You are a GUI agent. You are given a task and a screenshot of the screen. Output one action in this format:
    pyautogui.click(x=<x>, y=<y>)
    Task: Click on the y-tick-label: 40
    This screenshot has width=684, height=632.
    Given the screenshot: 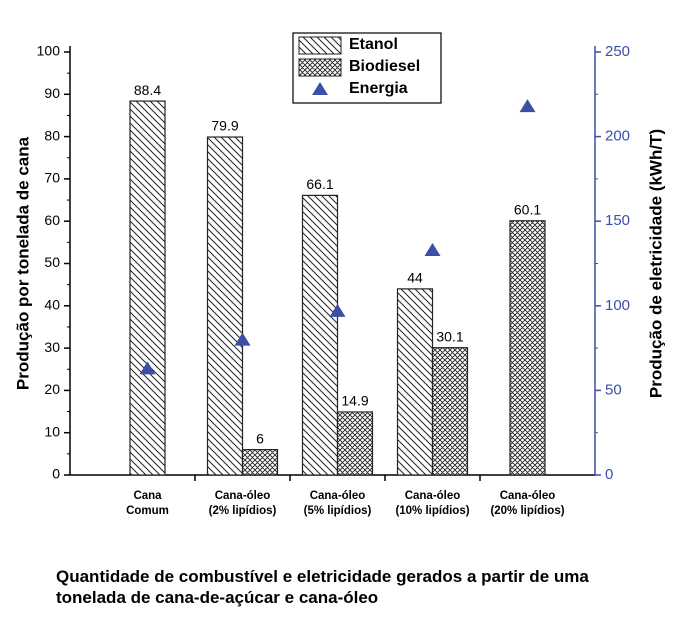 What is the action you would take?
    pyautogui.click(x=52, y=305)
    